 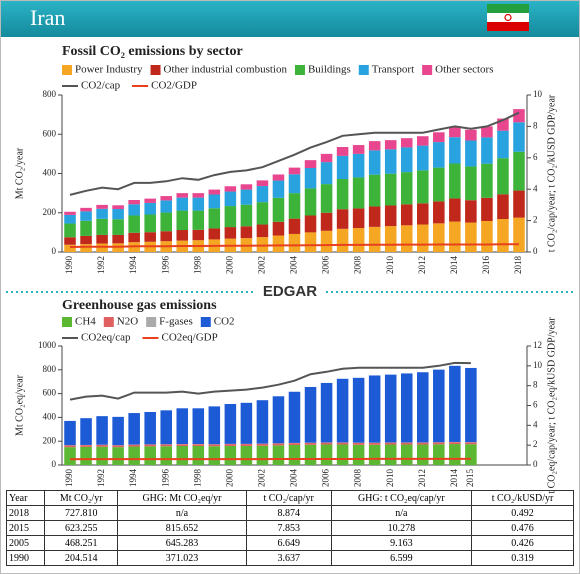 What do you see at coordinates (81, 528) in the screenshot?
I see `table-cell: 623.255` at bounding box center [81, 528].